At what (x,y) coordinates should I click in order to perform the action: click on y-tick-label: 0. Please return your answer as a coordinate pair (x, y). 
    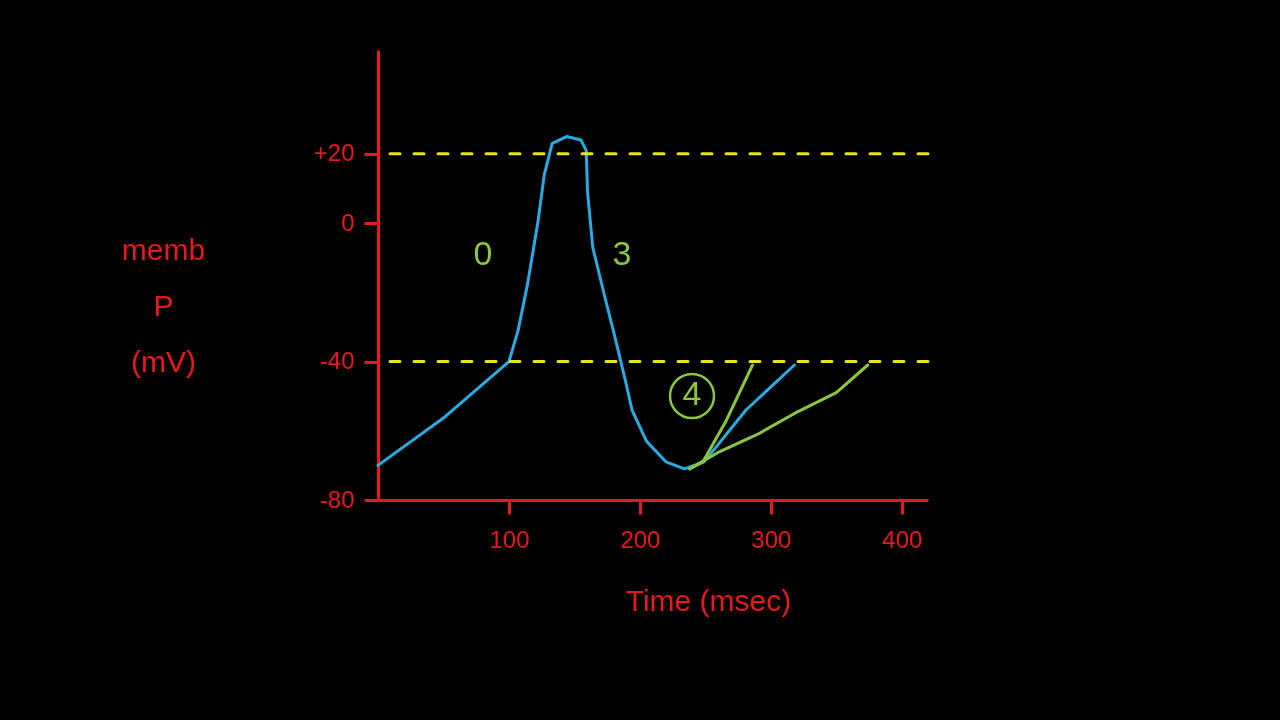
    Looking at the image, I should click on (348, 222).